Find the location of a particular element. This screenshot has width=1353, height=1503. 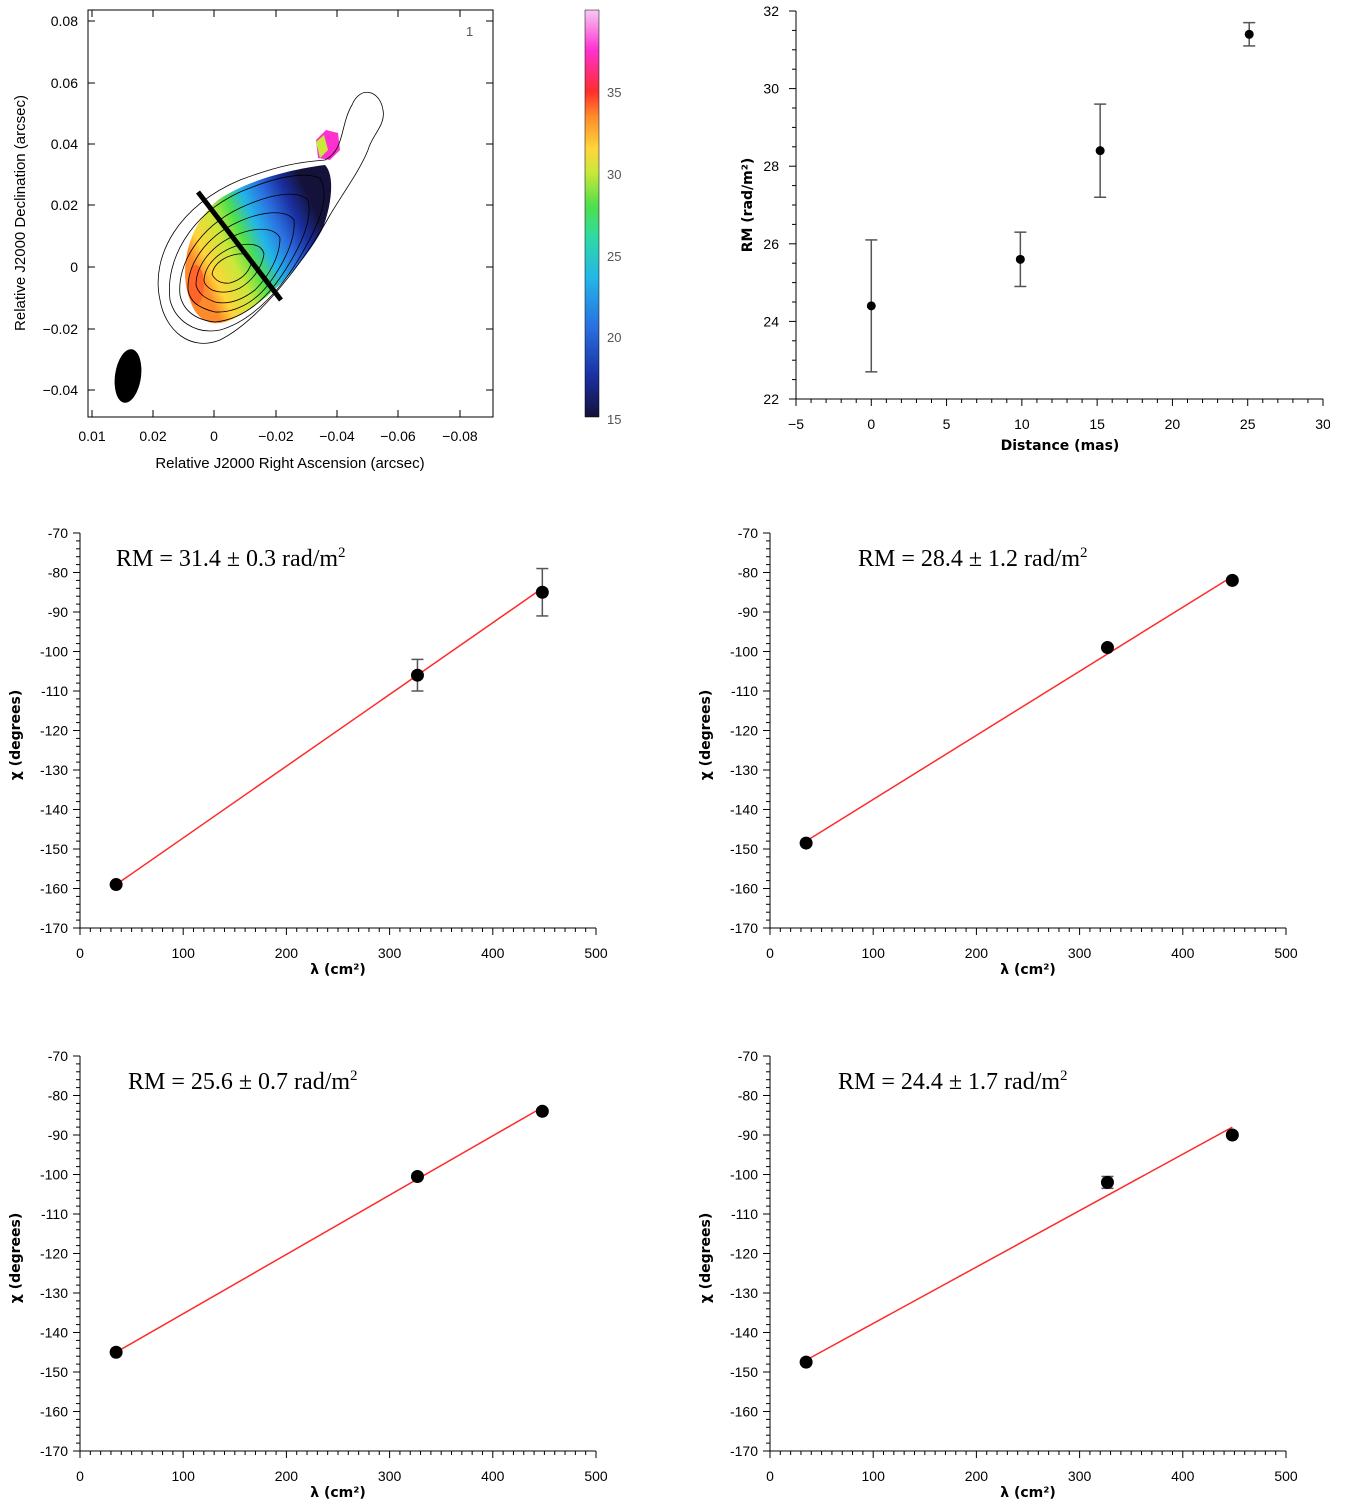

map-ytick-label: 0.02 is located at coordinates (64, 205).